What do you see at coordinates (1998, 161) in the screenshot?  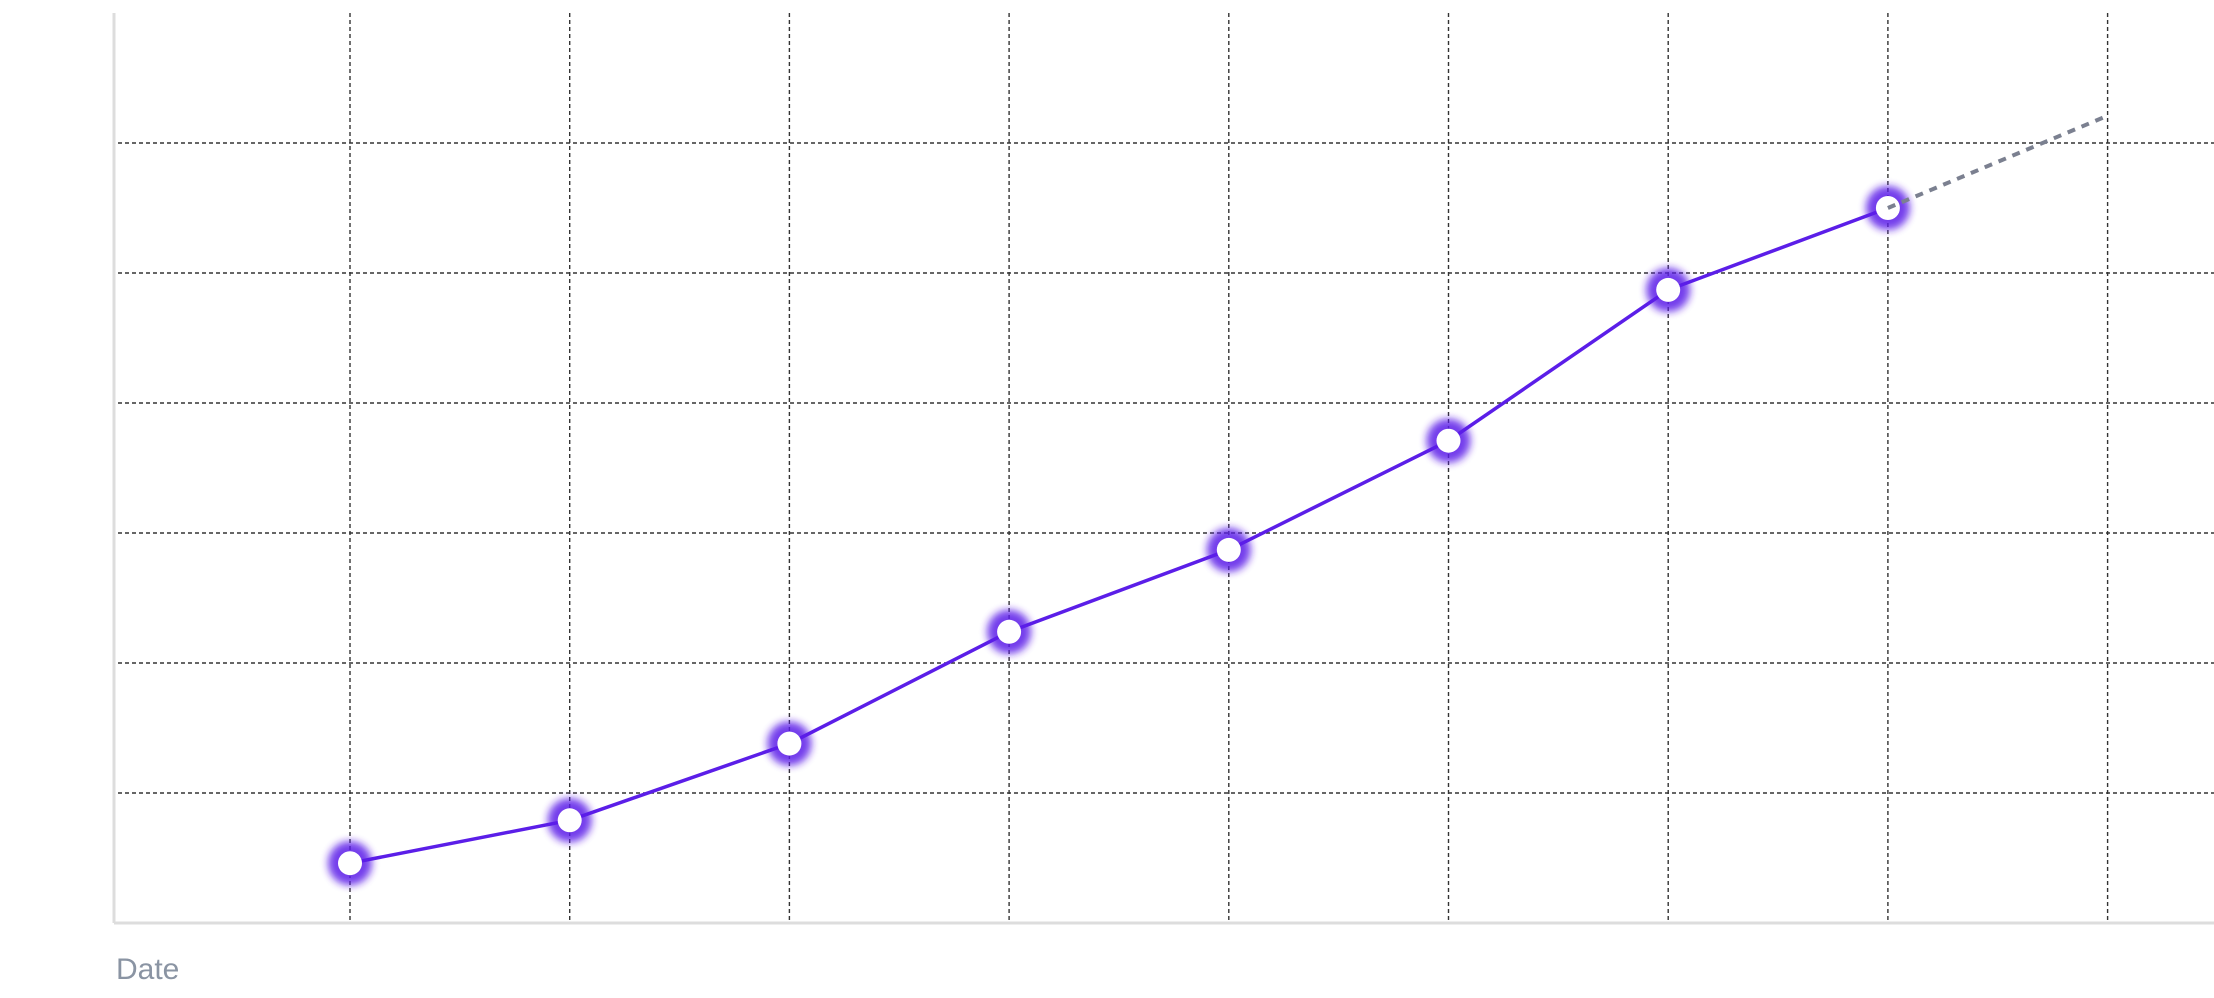 I see `series-line` at bounding box center [1998, 161].